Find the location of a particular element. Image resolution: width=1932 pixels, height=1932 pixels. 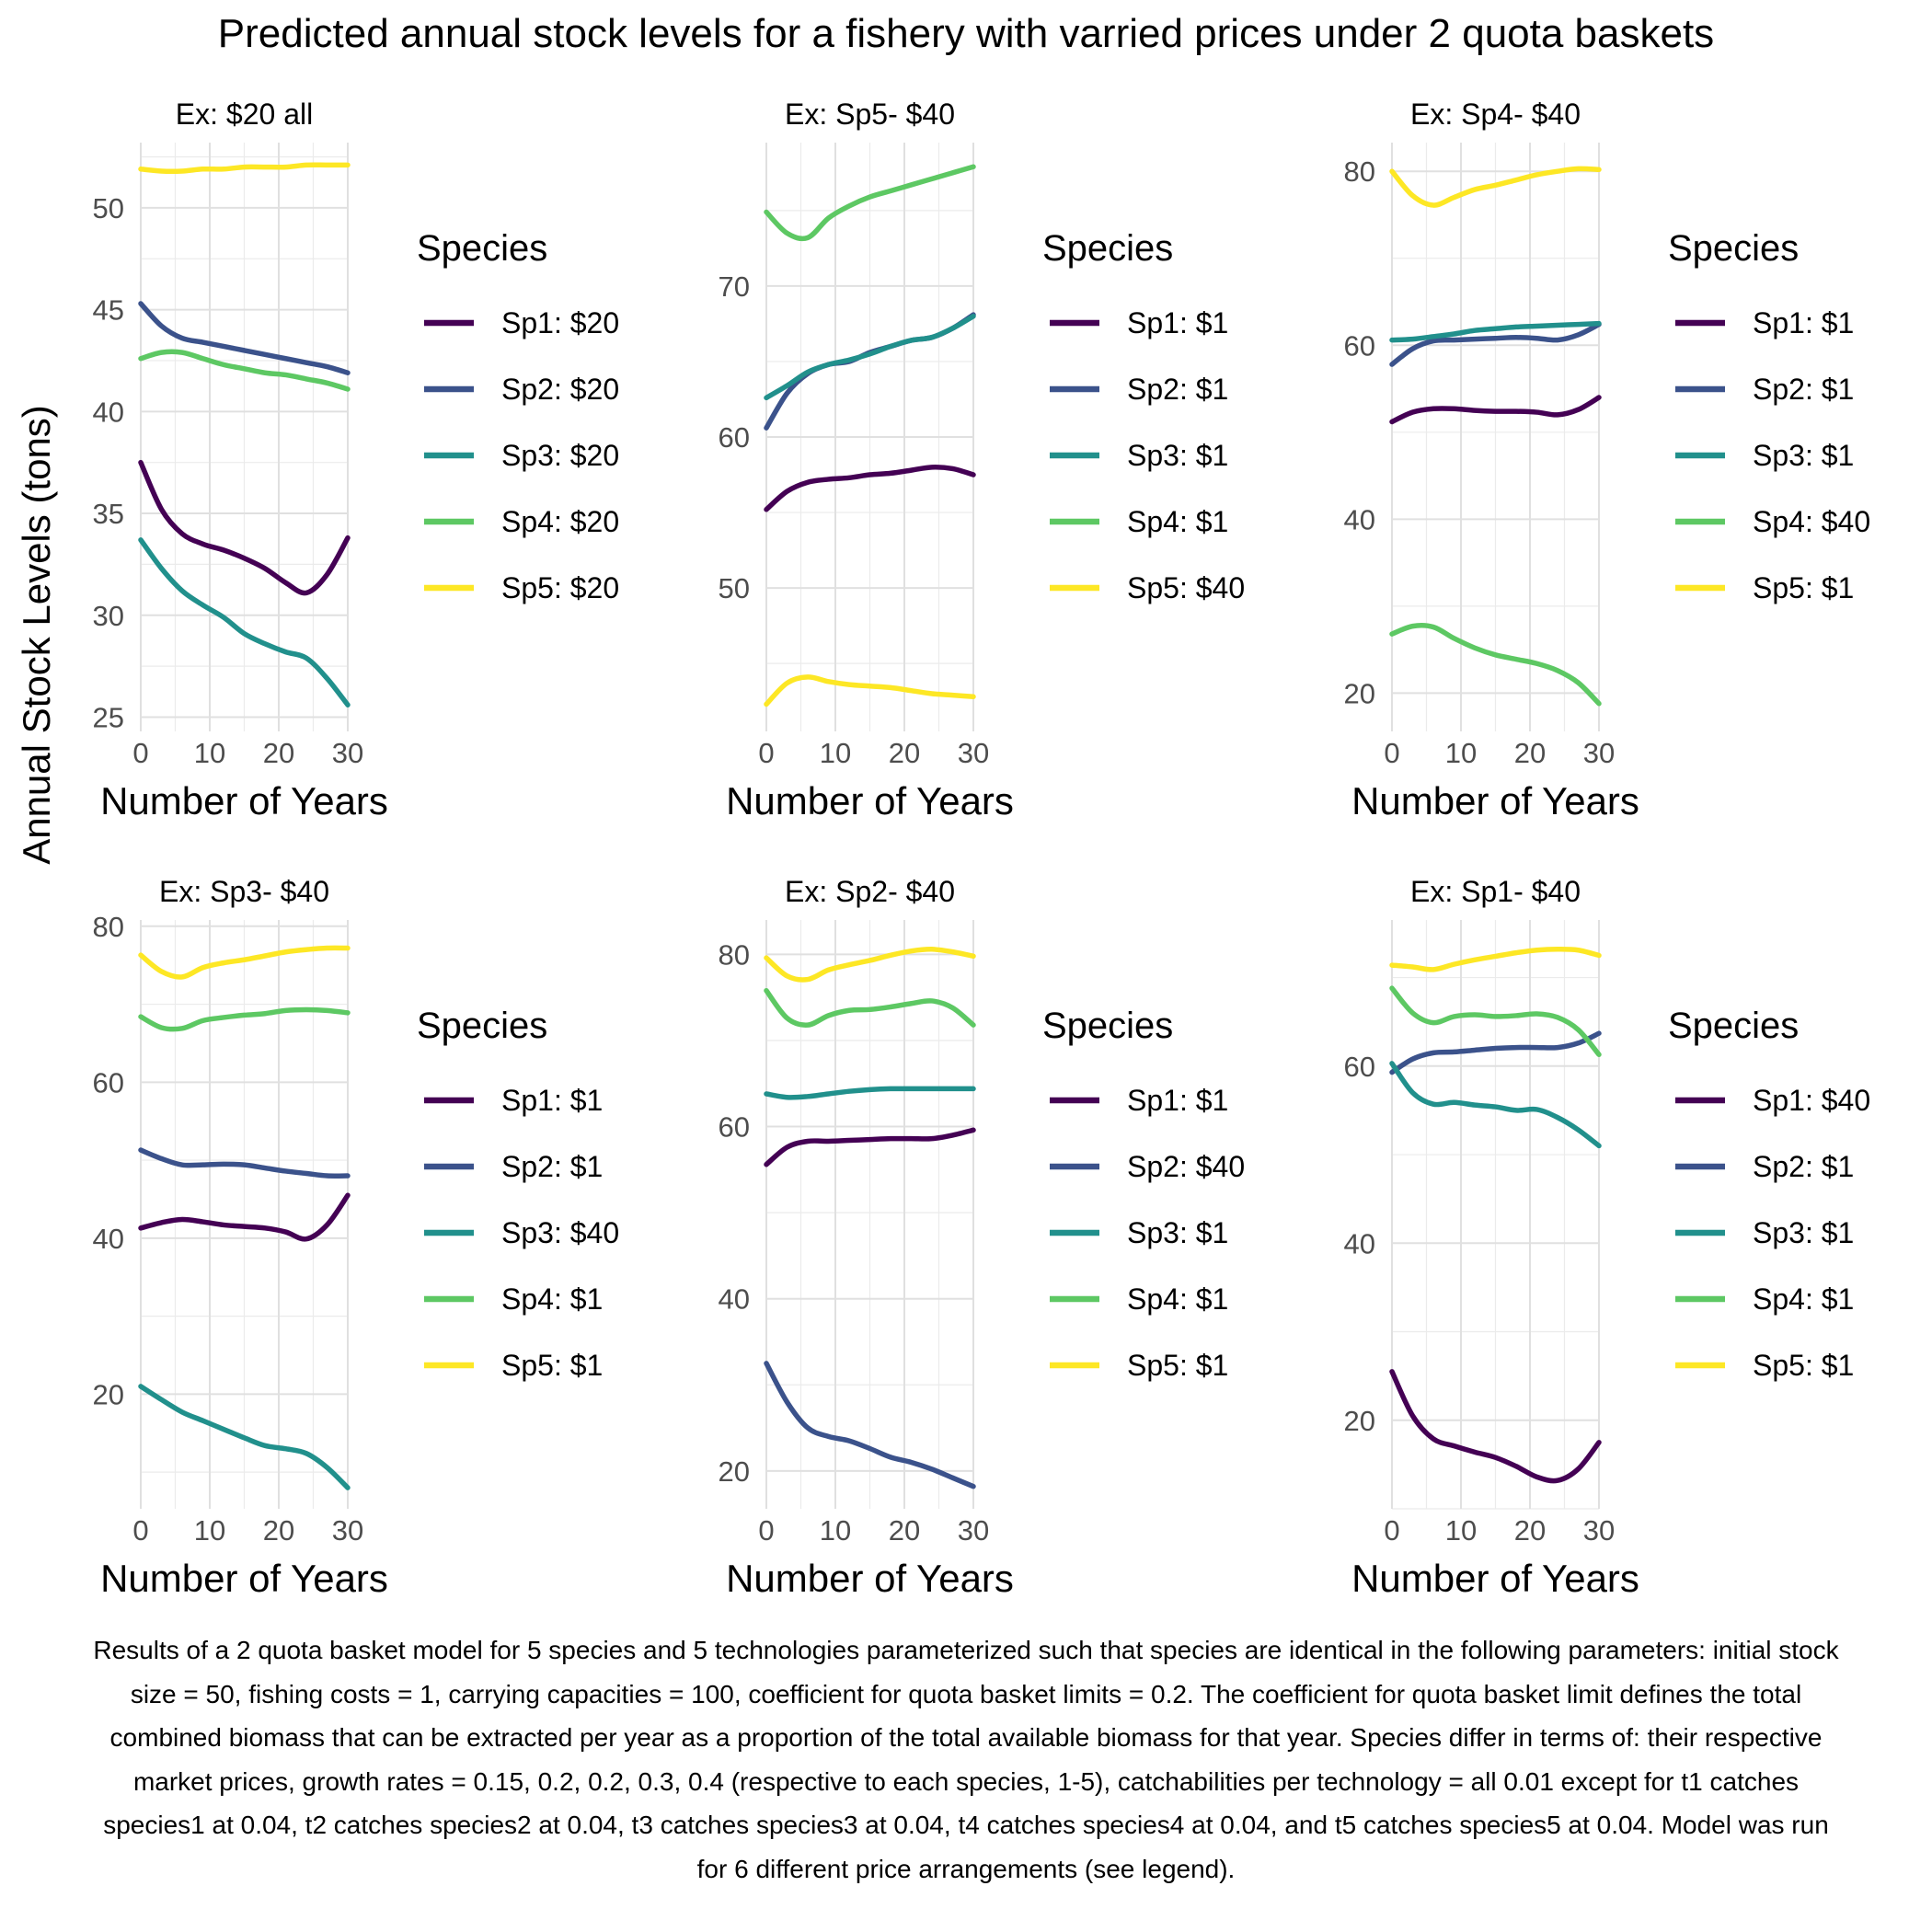

panel-title: Ex: Sp2- $40 is located at coordinates (870, 891).